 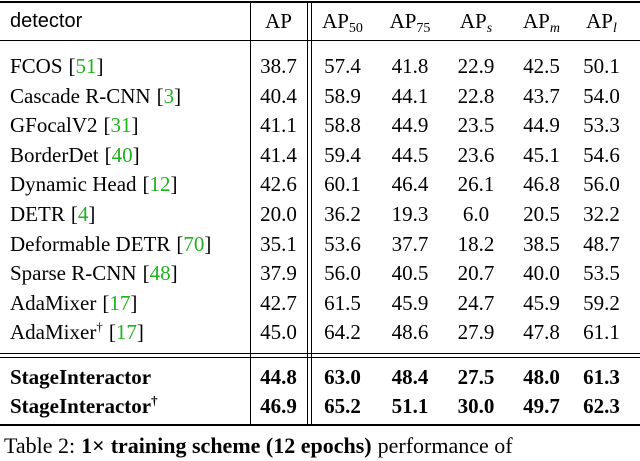 What do you see at coordinates (541, 214) in the screenshot?
I see `metric-value: 20.5` at bounding box center [541, 214].